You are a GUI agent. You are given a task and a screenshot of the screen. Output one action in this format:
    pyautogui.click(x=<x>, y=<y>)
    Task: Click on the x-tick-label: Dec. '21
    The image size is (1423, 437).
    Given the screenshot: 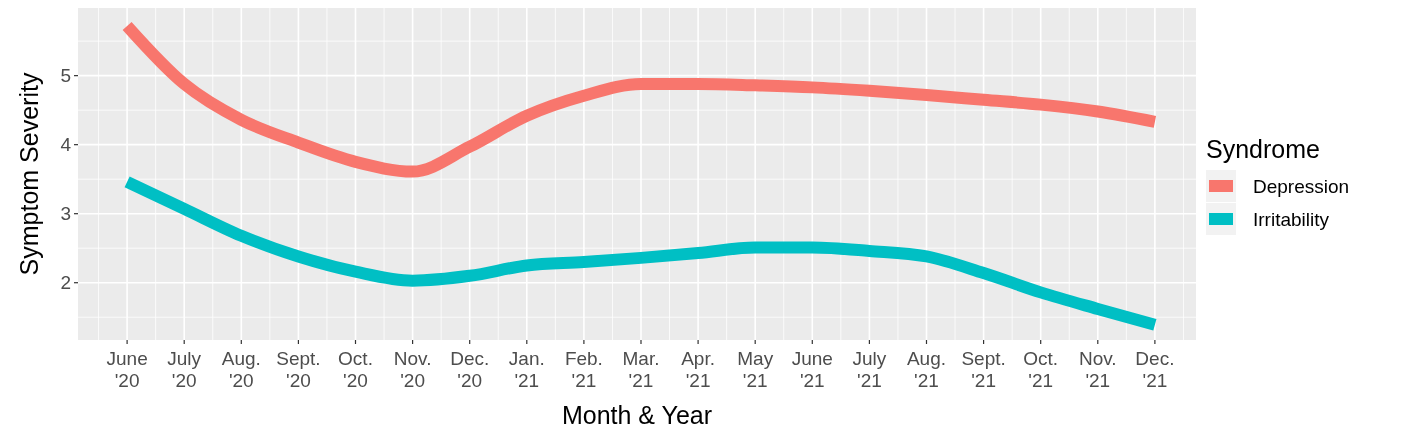 What is the action you would take?
    pyautogui.click(x=1155, y=369)
    